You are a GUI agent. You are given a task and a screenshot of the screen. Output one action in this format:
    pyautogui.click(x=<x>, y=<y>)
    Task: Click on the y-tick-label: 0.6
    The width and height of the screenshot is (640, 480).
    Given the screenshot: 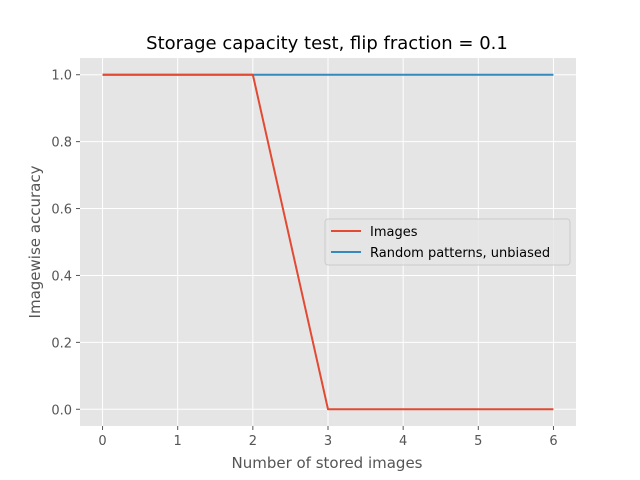 What is the action you would take?
    pyautogui.click(x=61, y=210)
    